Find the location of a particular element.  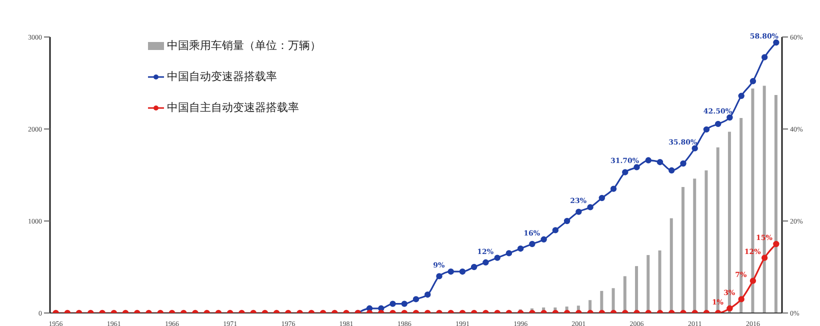

legend-label: 中国乘用车销量（单位：万辆） is located at coordinates (244, 45).